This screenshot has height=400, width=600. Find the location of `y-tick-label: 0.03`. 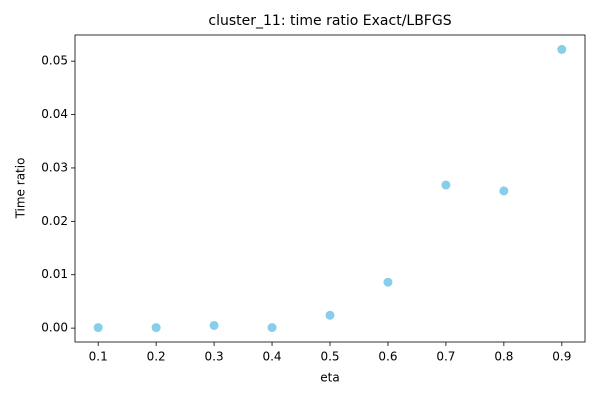

y-tick-label: 0.03 is located at coordinates (54, 167).